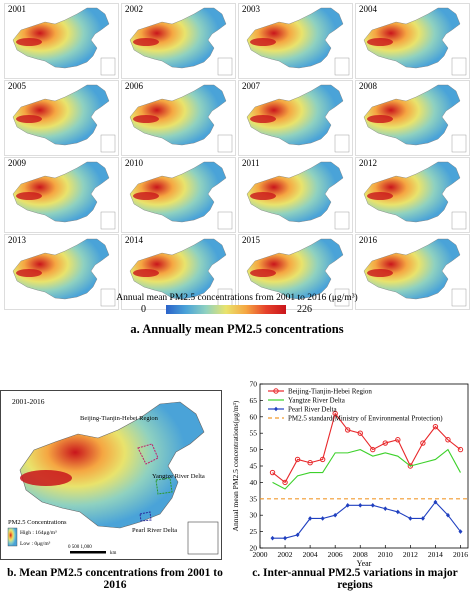 This screenshot has width=474, height=591. What do you see at coordinates (435, 554) in the screenshot?
I see `x-tick-label: 2014` at bounding box center [435, 554].